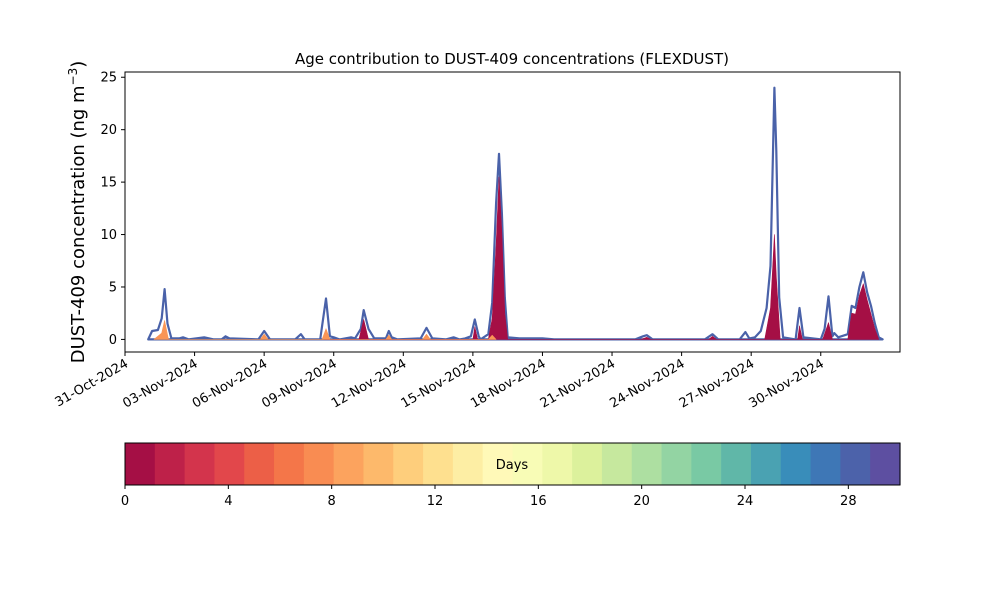  What do you see at coordinates (435, 501) in the screenshot?
I see `colorbar-tick-label: 12` at bounding box center [435, 501].